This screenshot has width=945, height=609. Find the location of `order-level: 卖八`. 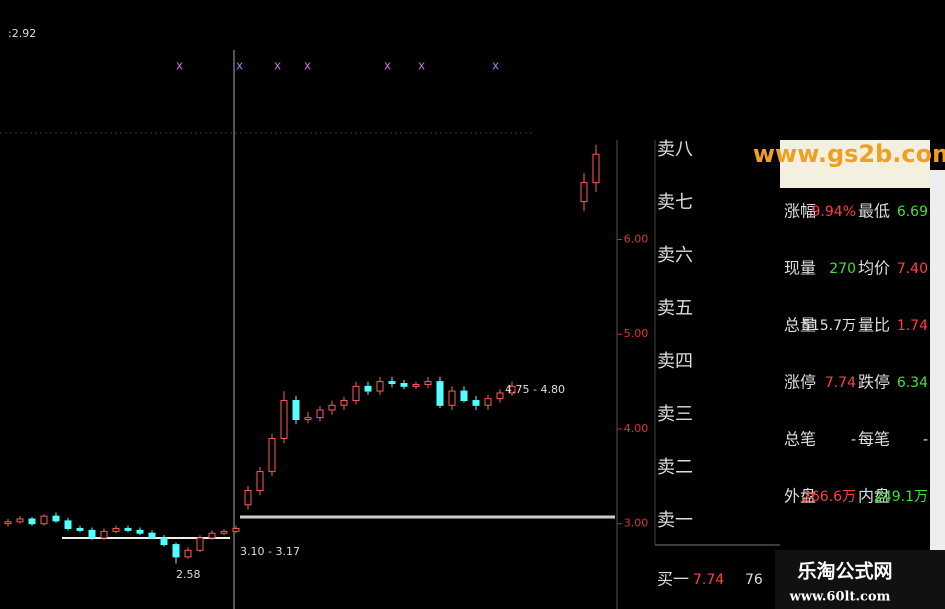

order-level: 卖八 is located at coordinates (675, 149).